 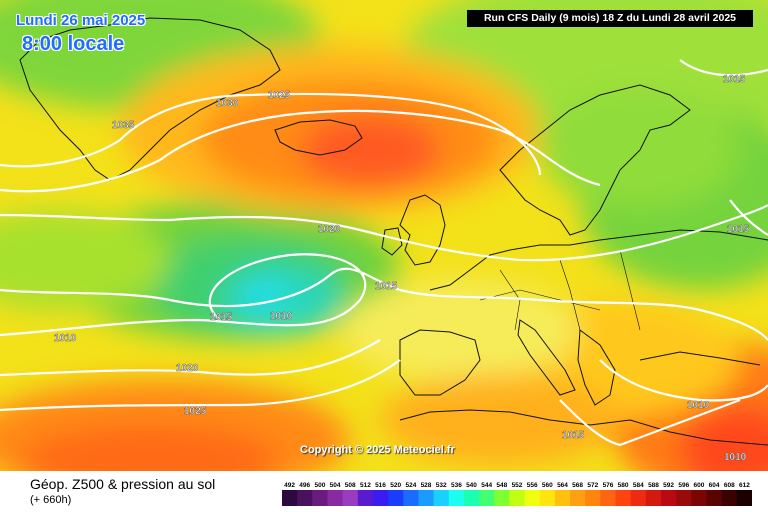 I want to click on scale-label: 512, so click(x=365, y=485).